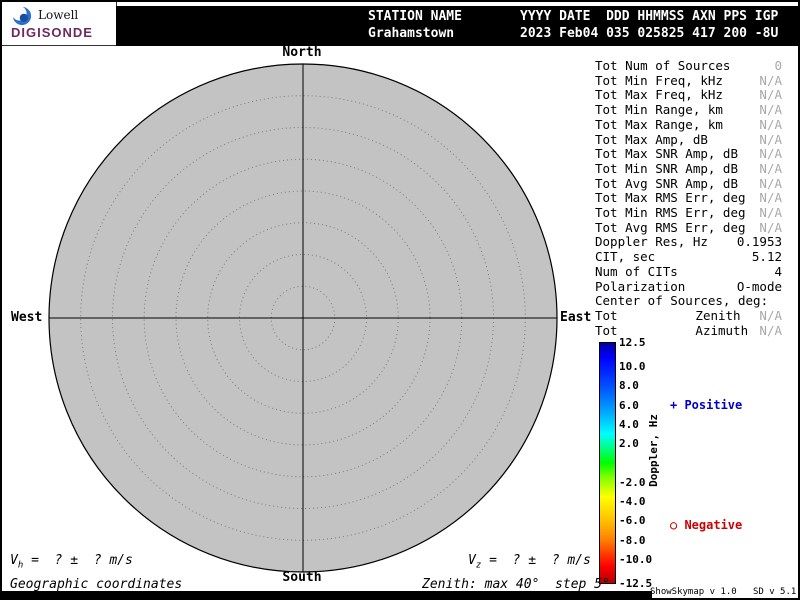 The height and width of the screenshot is (600, 800). I want to click on colorbar-tick-label: -10.0, so click(636, 559).